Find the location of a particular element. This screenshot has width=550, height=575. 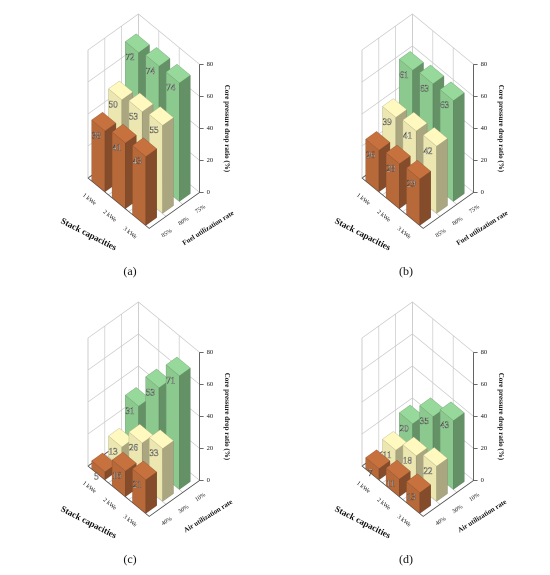

y-axis-title: Fuel utilization rate is located at coordinates (482, 228).